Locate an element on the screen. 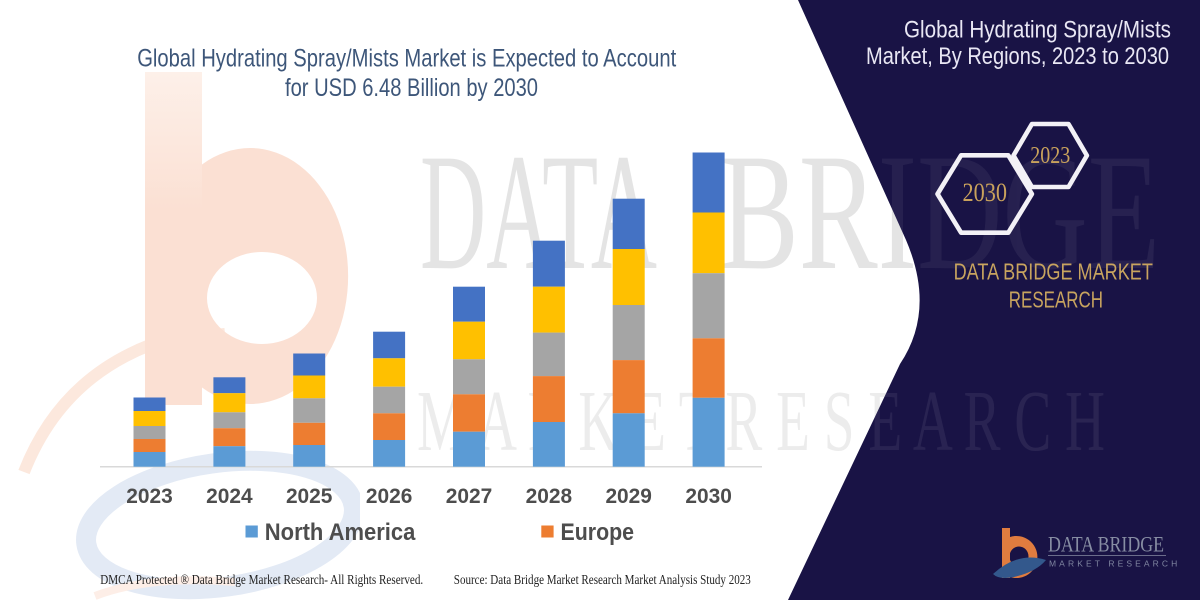 This screenshot has width=1200, height=600. svg-text: 2025 is located at coordinates (309, 496).